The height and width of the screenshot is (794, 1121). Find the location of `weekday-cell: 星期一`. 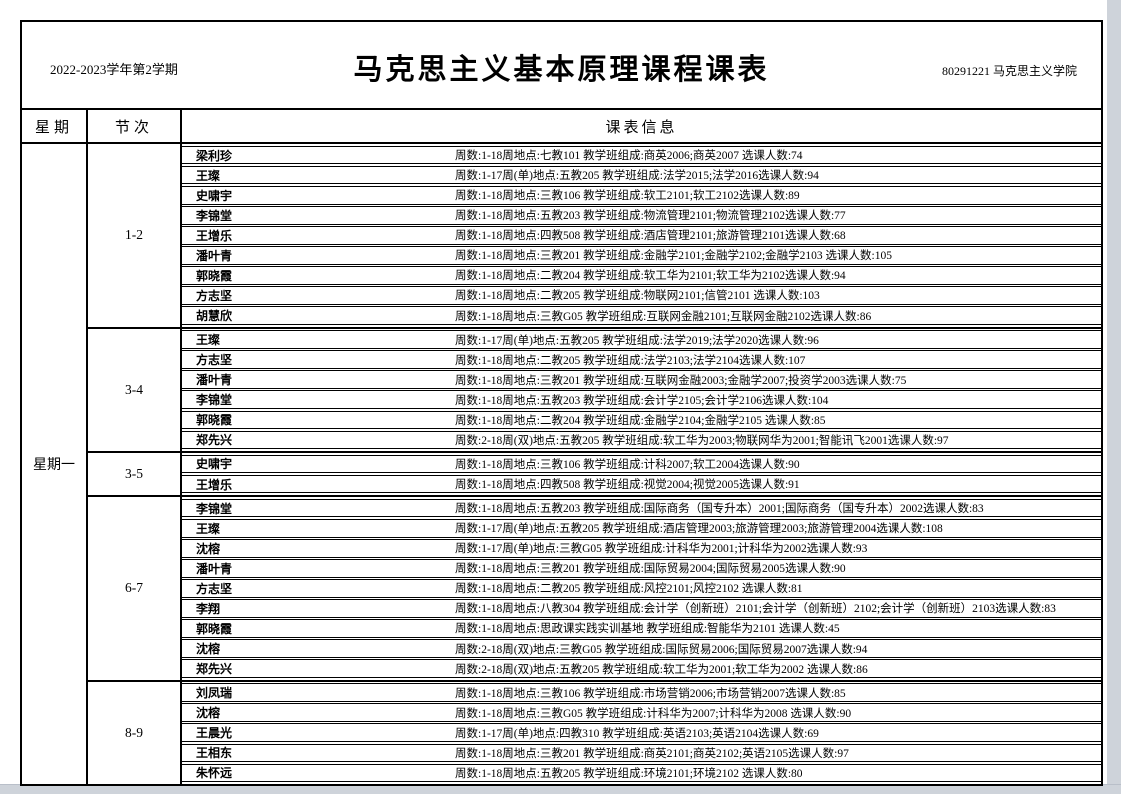

weekday-cell: 星期一 is located at coordinates (55, 464).